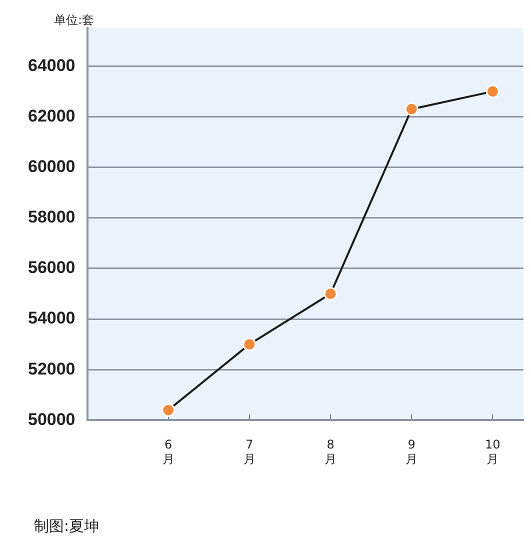 The width and height of the screenshot is (531, 553). I want to click on y-tick-label: 52000, so click(52, 368).